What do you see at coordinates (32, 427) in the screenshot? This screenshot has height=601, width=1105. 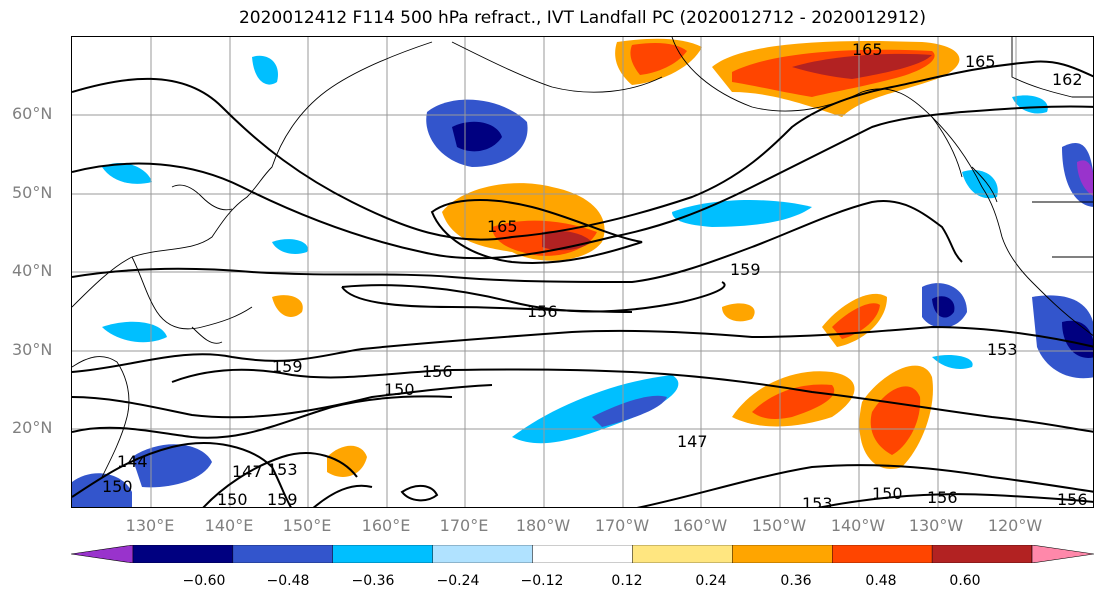 I see `lat-label-20n: 20°N` at bounding box center [32, 427].